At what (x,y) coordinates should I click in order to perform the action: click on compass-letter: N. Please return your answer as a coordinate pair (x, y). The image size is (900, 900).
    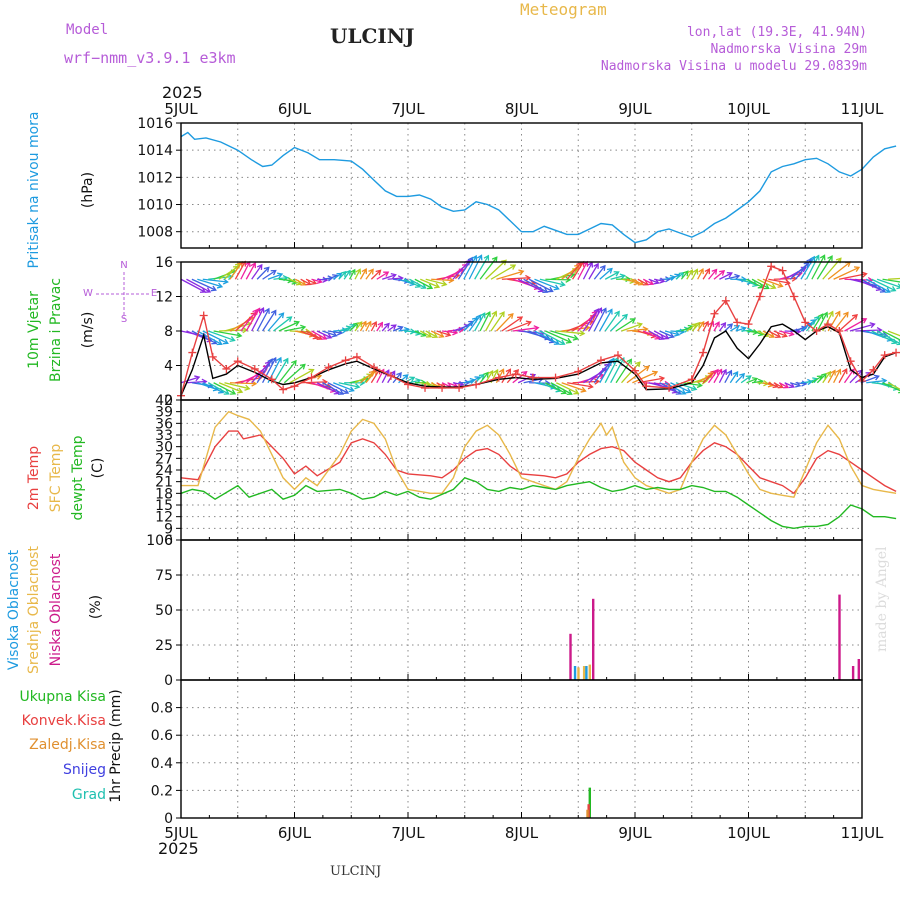
    Looking at the image, I should click on (123, 265).